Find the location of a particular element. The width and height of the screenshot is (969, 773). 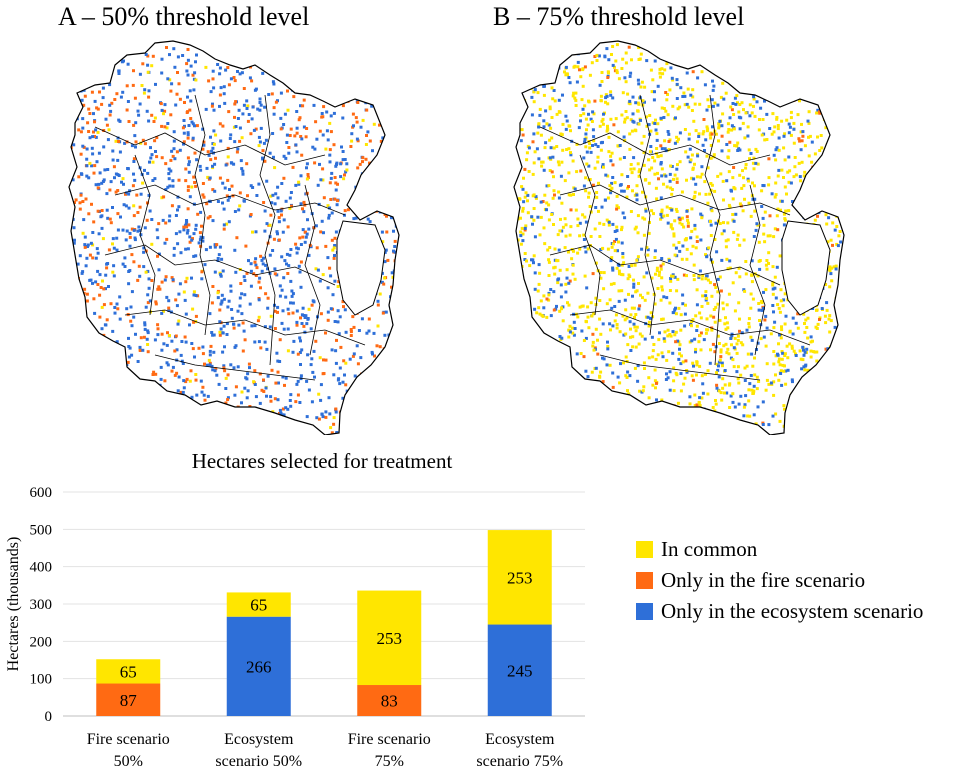

panel-b-title: B – 75% threshold level is located at coordinates (619, 16).